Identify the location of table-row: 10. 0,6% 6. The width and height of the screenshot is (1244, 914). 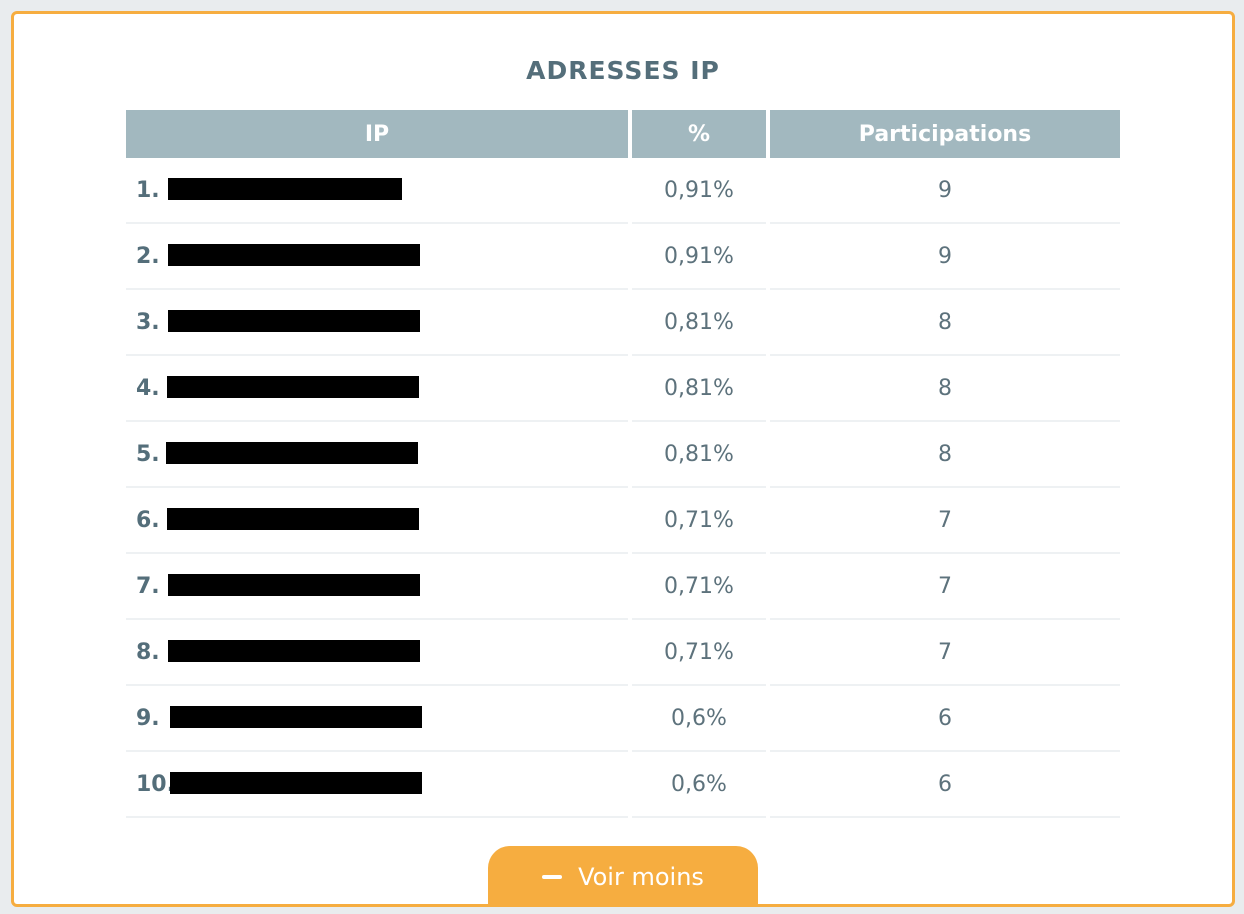
(623, 785).